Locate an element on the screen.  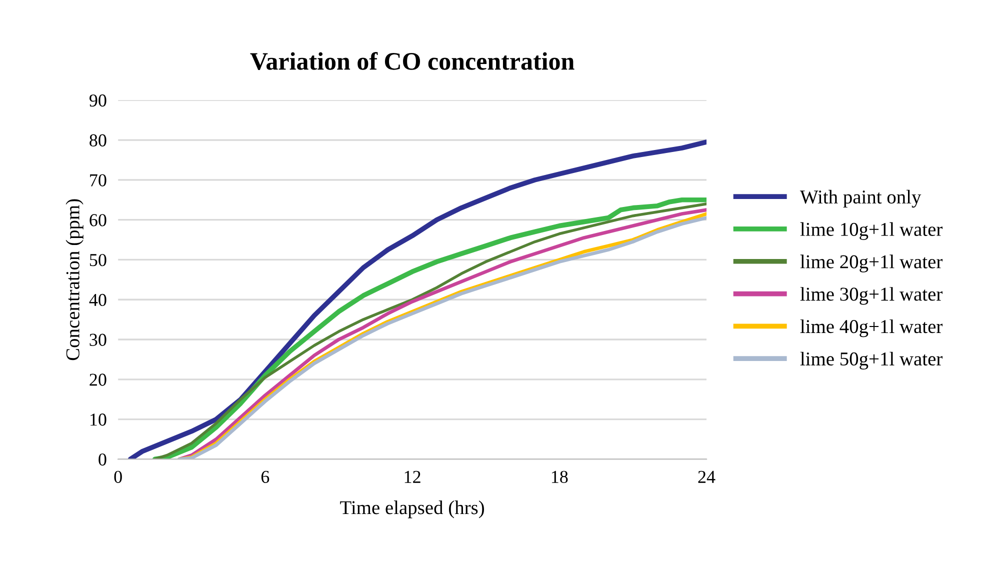
x-tick-label: 6 is located at coordinates (265, 476).